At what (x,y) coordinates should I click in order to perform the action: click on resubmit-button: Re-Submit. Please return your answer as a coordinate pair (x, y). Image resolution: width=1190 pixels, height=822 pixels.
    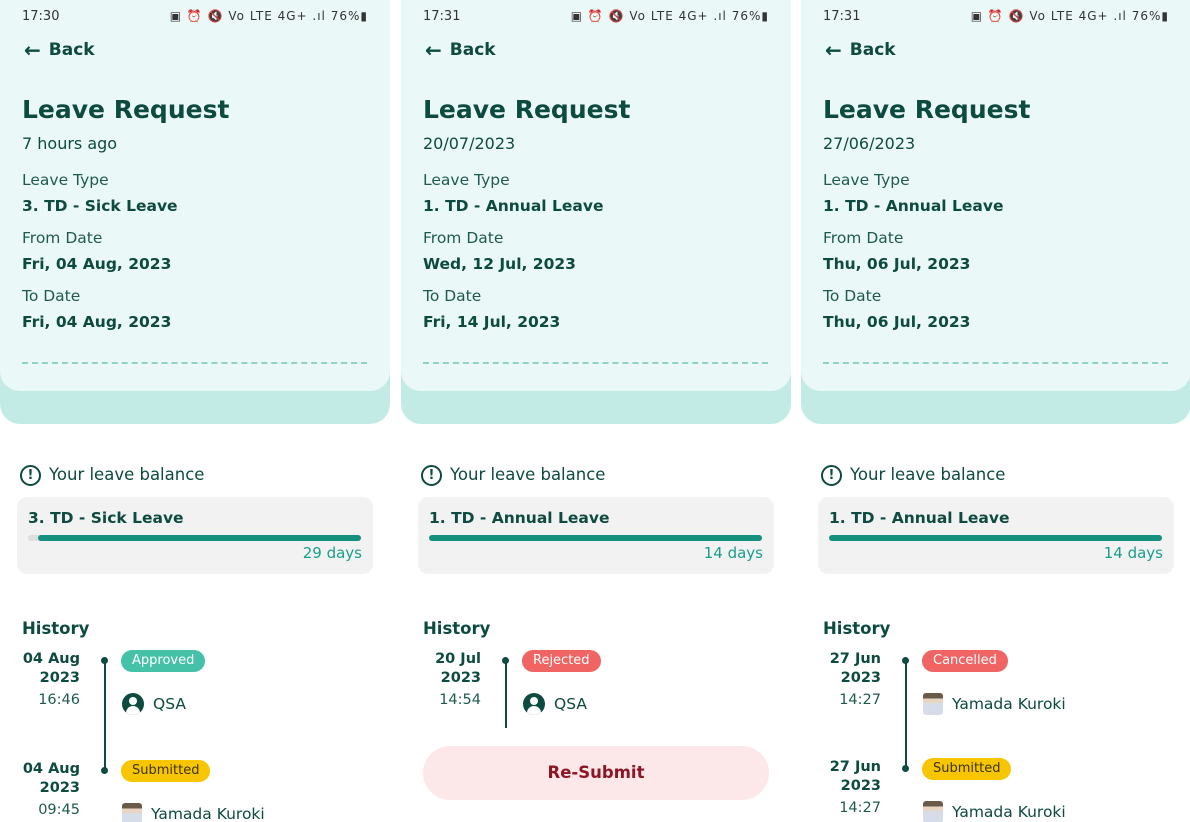
    Looking at the image, I should click on (596, 773).